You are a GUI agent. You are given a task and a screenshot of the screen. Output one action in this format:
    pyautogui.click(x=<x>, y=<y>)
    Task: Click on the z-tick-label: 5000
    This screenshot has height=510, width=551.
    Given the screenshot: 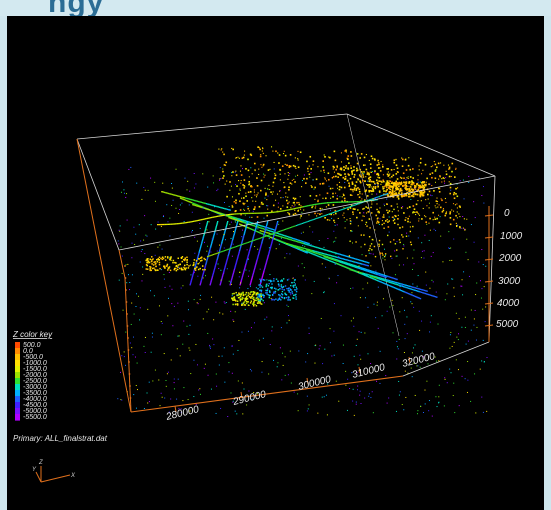 What is the action you would take?
    pyautogui.click(x=507, y=324)
    